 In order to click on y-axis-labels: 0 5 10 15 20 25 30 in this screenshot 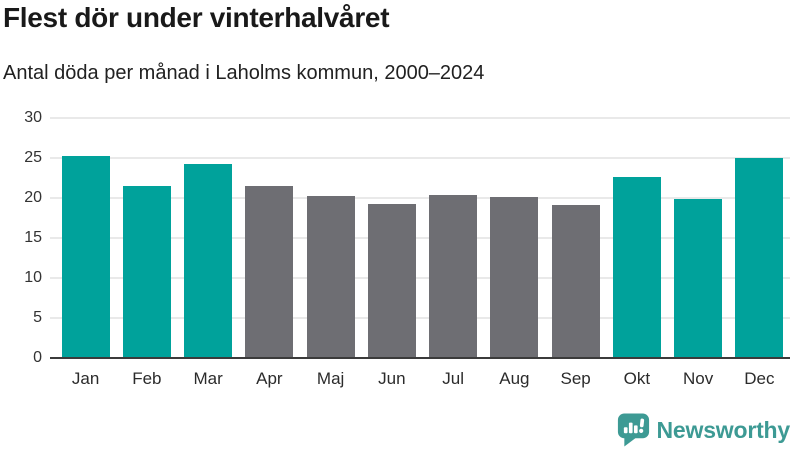, I will do `click(21, 237)`.